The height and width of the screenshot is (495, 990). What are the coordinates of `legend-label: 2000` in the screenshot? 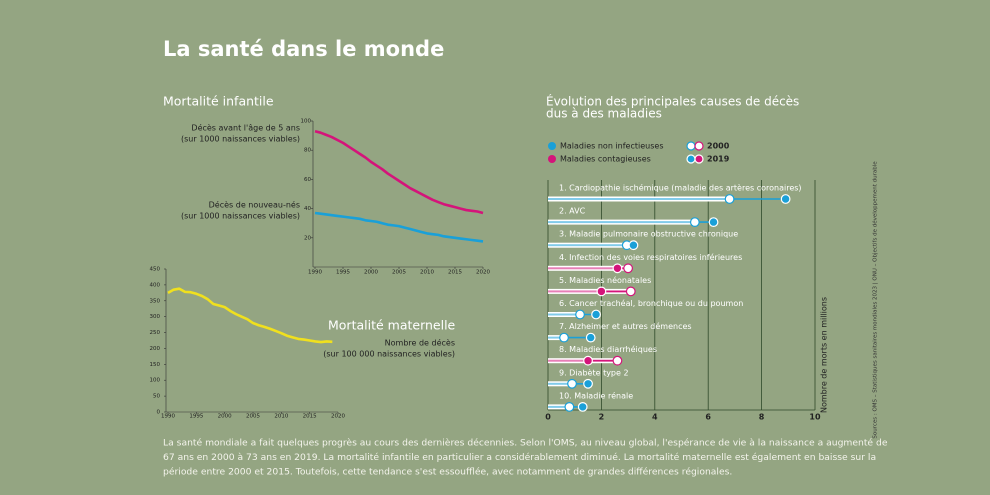 It's located at (718, 146).